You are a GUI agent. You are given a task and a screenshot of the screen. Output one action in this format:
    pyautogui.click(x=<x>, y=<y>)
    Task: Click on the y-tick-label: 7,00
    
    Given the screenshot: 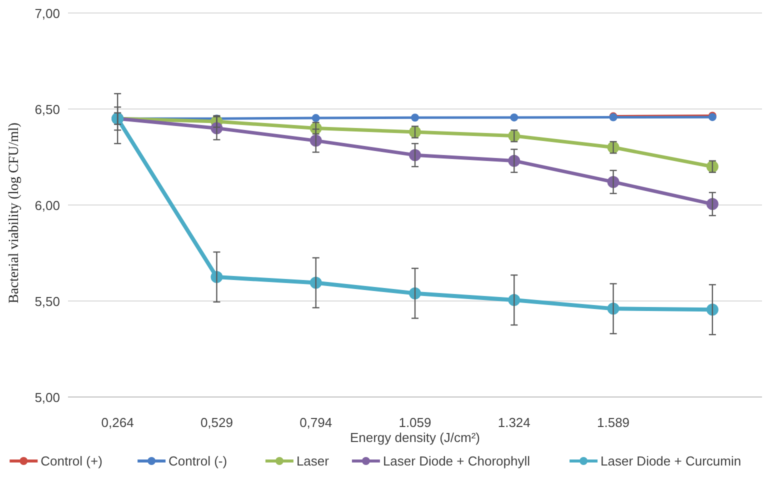 What is the action you would take?
    pyautogui.click(x=47, y=13)
    